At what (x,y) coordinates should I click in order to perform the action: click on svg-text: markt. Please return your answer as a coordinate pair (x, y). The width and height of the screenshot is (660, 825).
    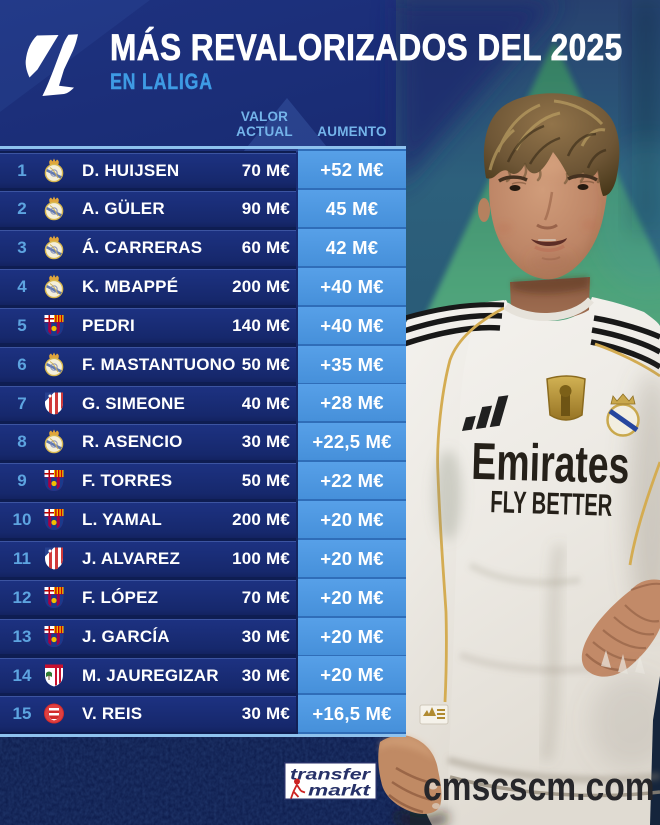
    Looking at the image, I should click on (339, 791).